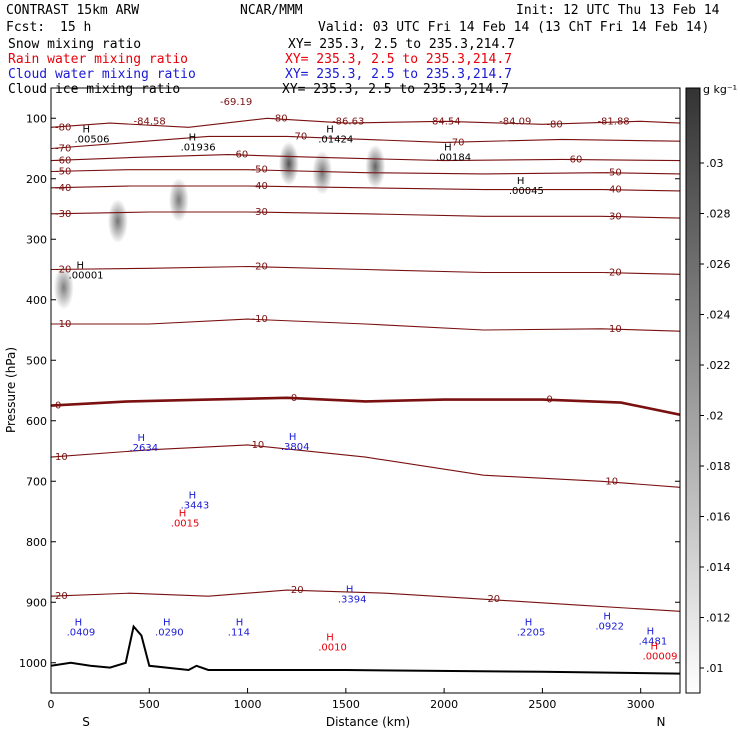 The width and height of the screenshot is (740, 740). Describe the element at coordinates (613, 121) in the screenshot. I see `temperature-minimum-label: -81.88` at that location.